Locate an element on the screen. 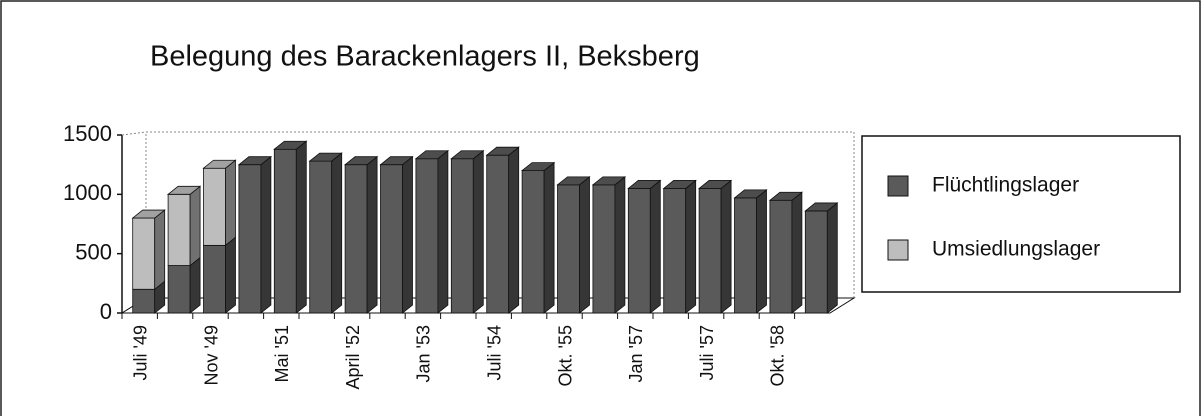  x-tick-label: Nov '49 is located at coordinates (211, 355).